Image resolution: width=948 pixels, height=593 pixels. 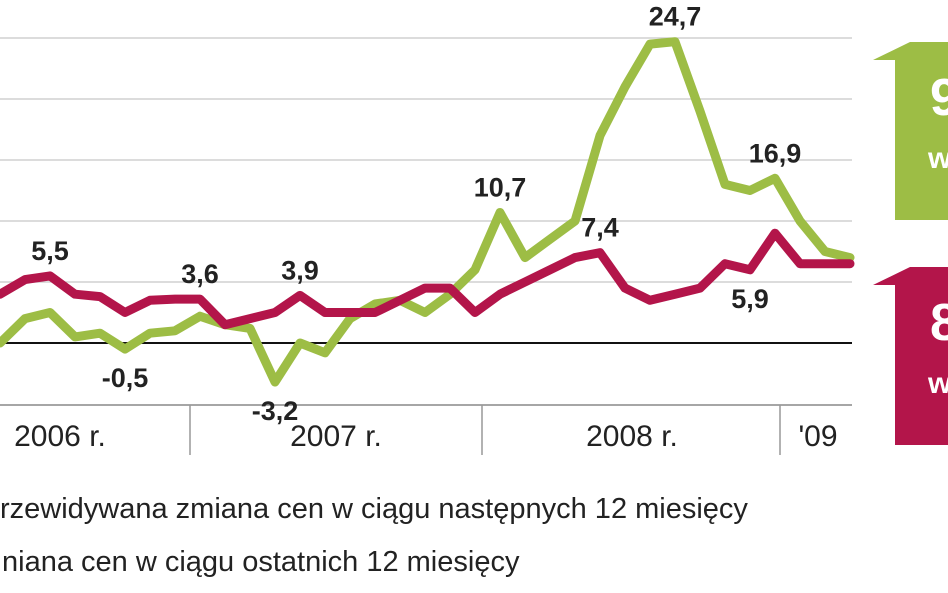 I want to click on callout-forecast, so click(x=910, y=131).